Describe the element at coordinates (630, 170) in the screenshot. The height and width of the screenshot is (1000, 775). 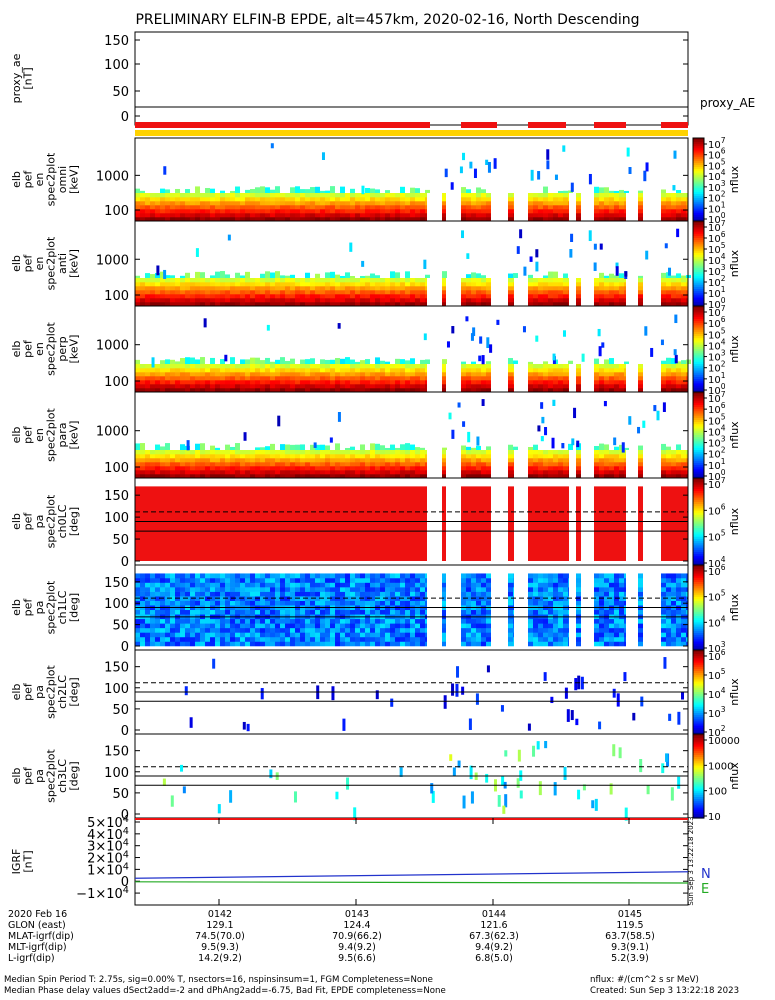
I see `energy-spec-1-dot` at that location.